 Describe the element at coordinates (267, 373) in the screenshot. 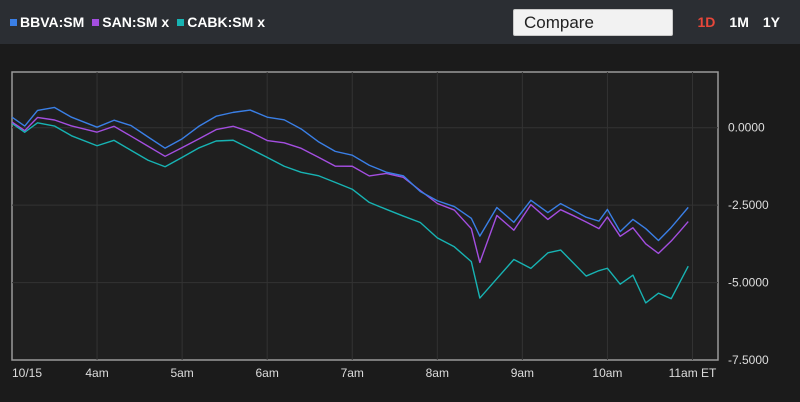

I see `x-tick-label: 6am` at that location.